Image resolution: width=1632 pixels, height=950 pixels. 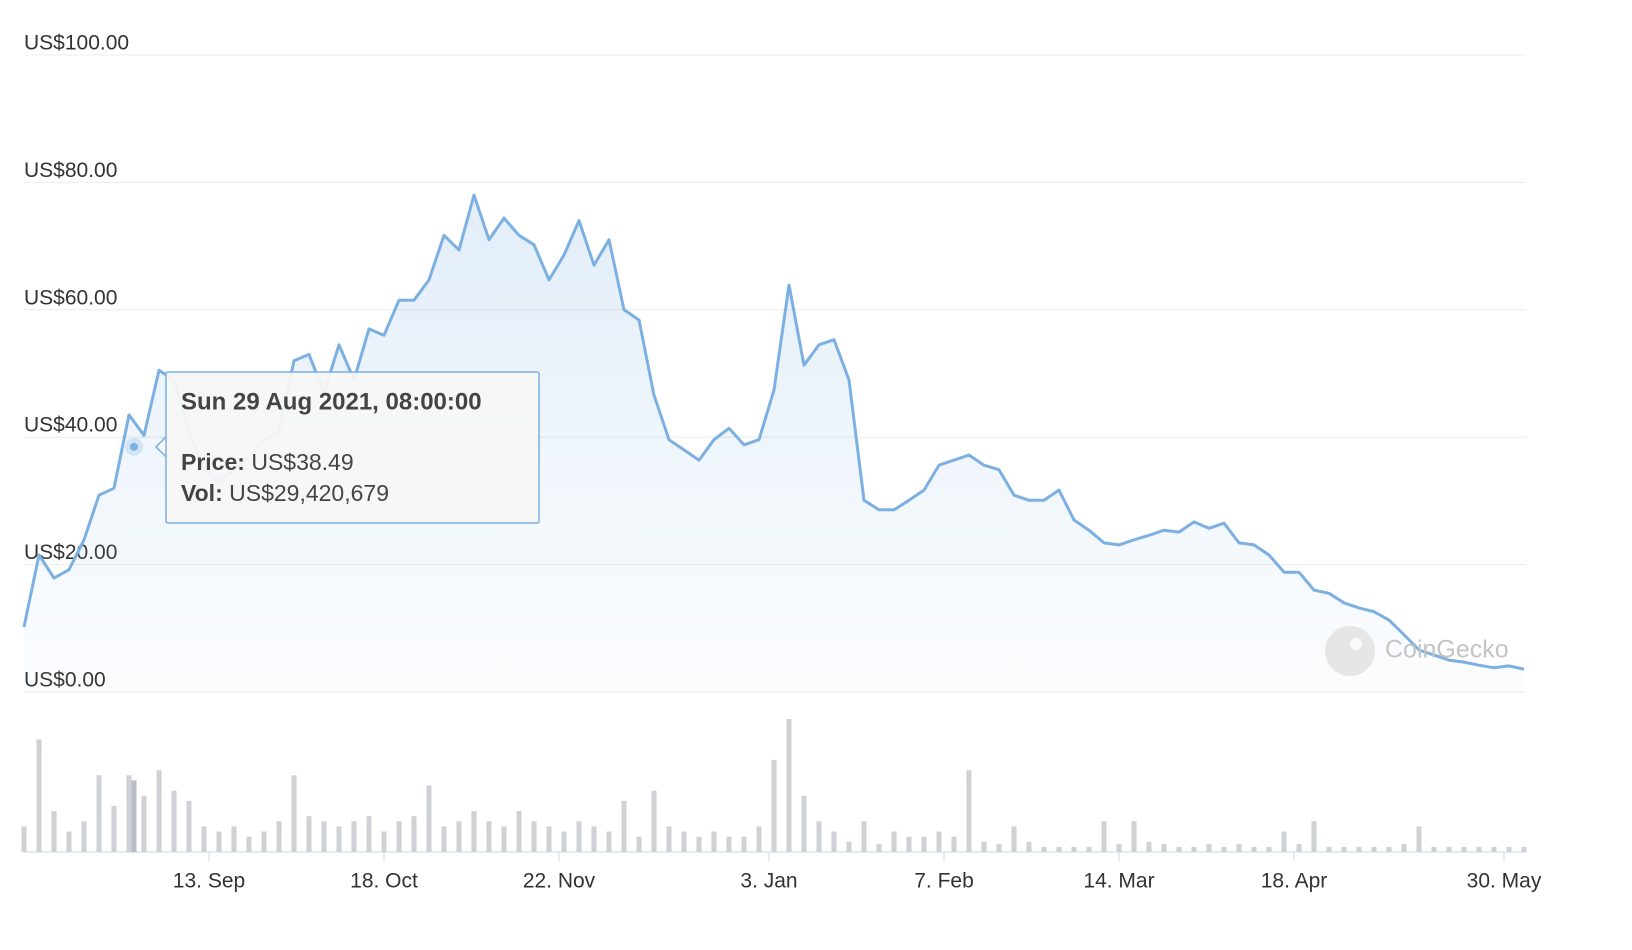 I want to click on x-tick-label: 18. Apr, so click(x=1294, y=881).